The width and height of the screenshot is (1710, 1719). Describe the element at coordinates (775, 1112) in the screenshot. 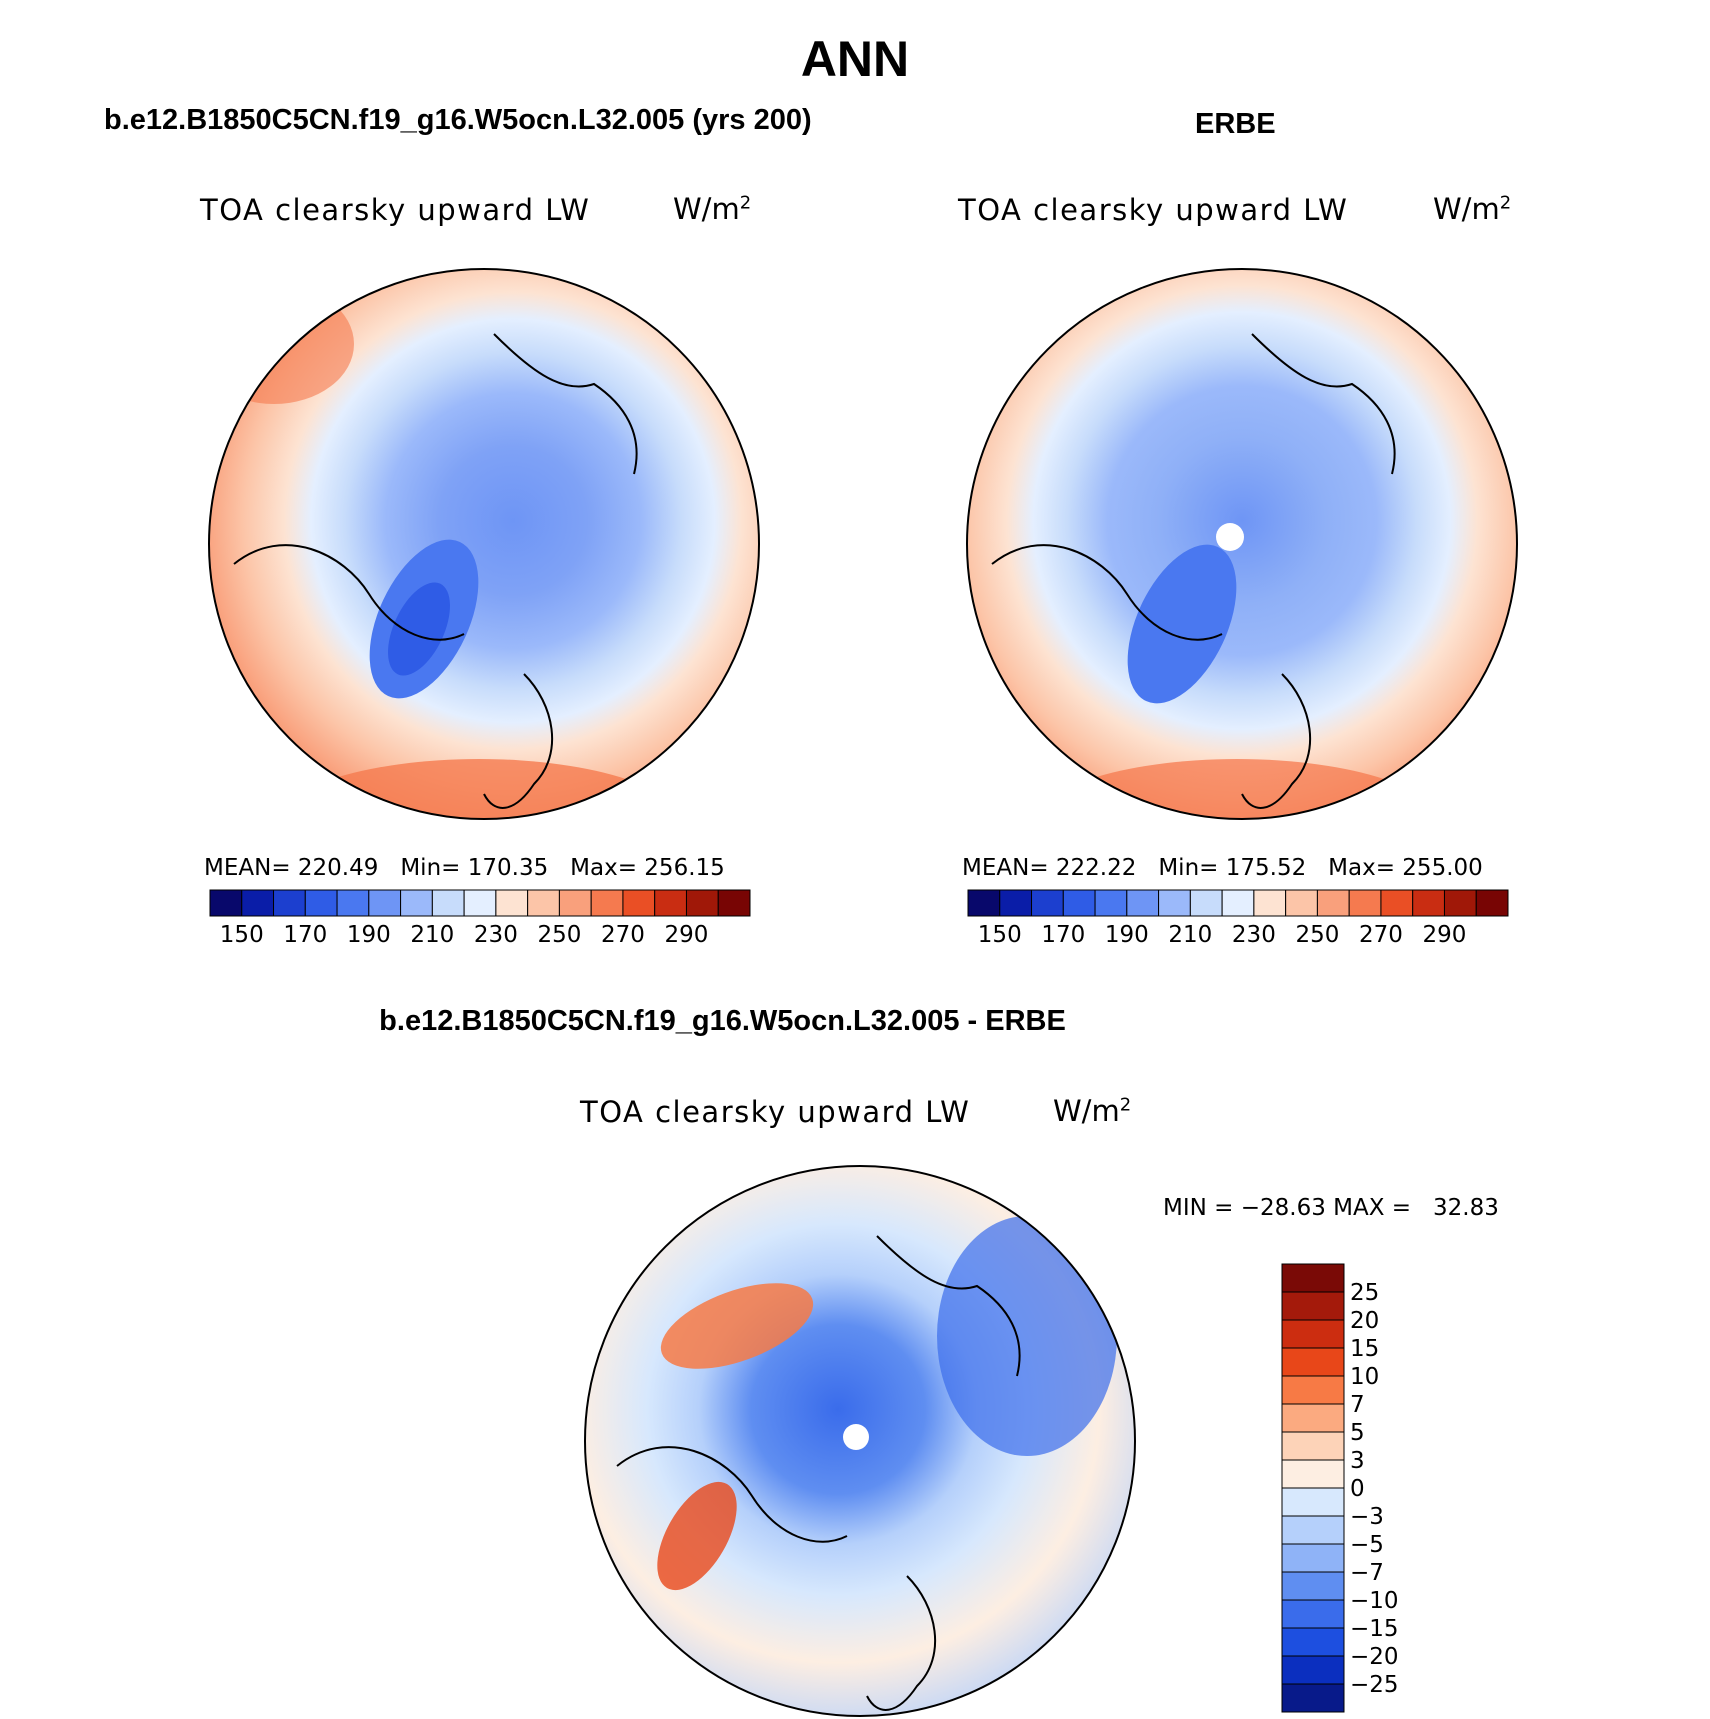

I see `diff-variable-label: TOA clearsky upward LW` at that location.